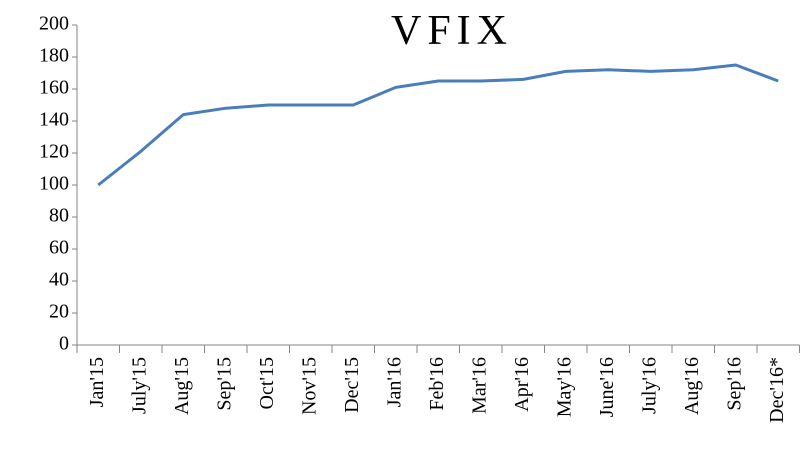  What do you see at coordinates (54, 56) in the screenshot?
I see `y-tick-label: 180` at bounding box center [54, 56].